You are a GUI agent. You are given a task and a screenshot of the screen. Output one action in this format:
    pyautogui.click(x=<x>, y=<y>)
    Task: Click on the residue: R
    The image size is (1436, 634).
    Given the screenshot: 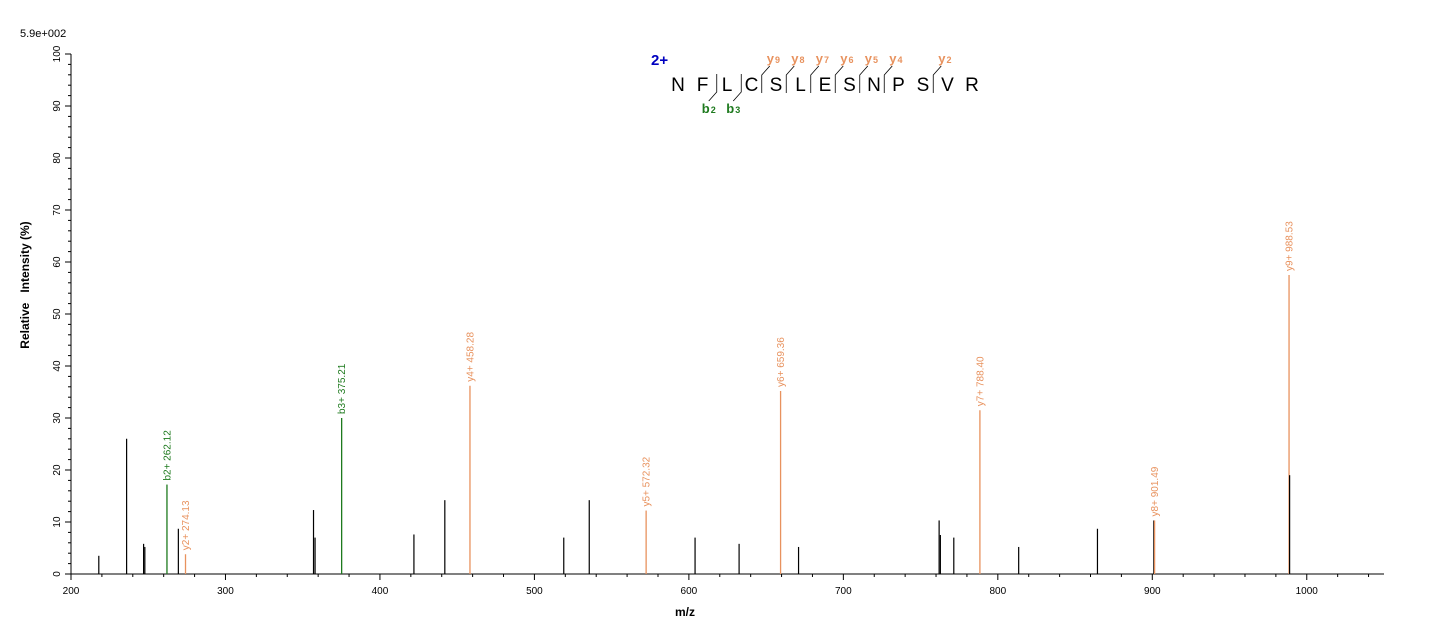 What is the action you would take?
    pyautogui.click(x=972, y=85)
    